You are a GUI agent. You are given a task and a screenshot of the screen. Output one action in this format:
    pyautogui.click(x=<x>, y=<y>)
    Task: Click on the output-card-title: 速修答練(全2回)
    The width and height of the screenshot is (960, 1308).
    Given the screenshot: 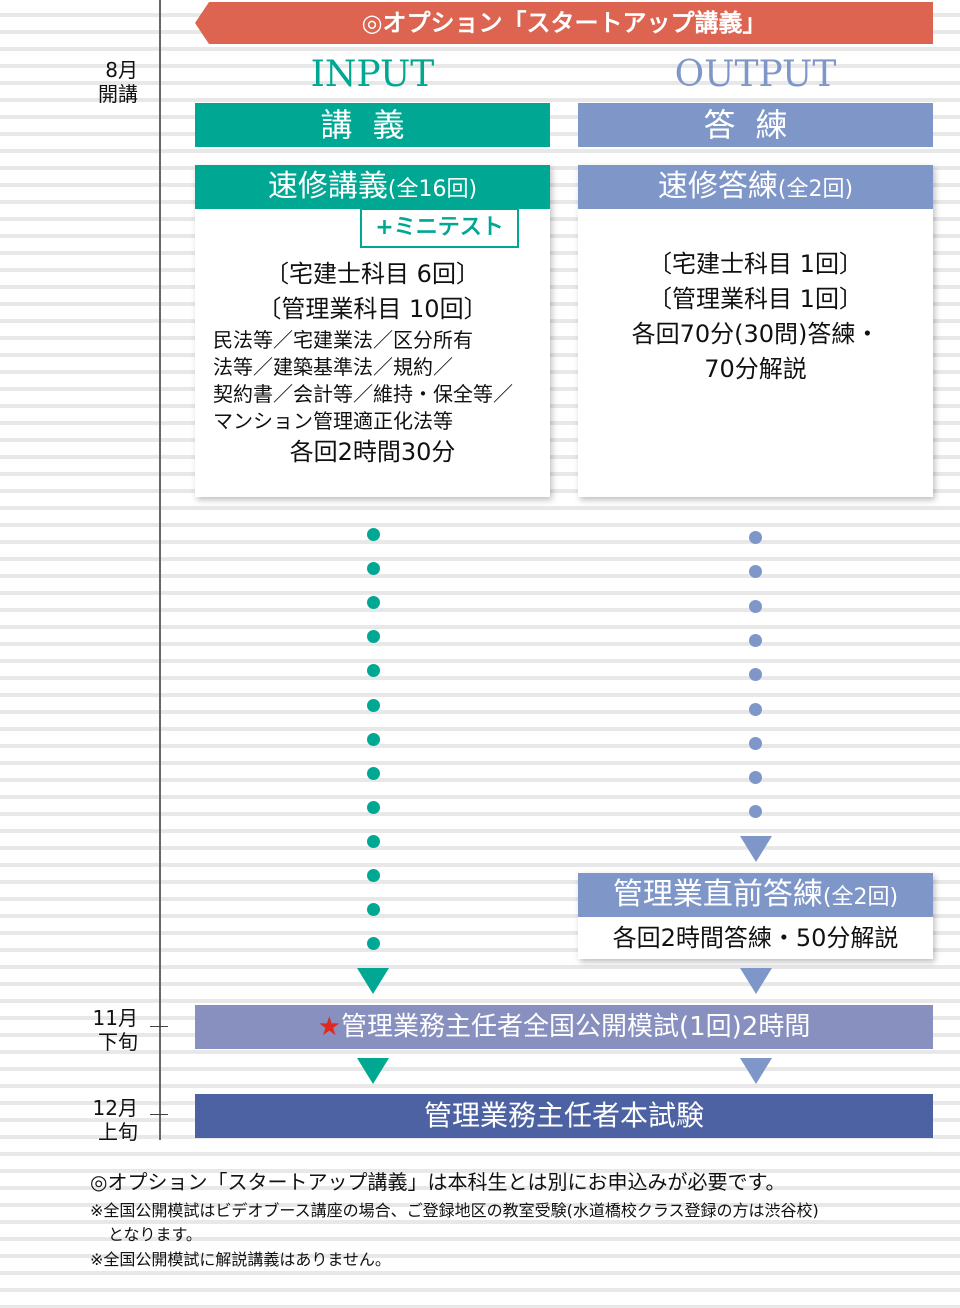 What is the action you would take?
    pyautogui.click(x=755, y=187)
    